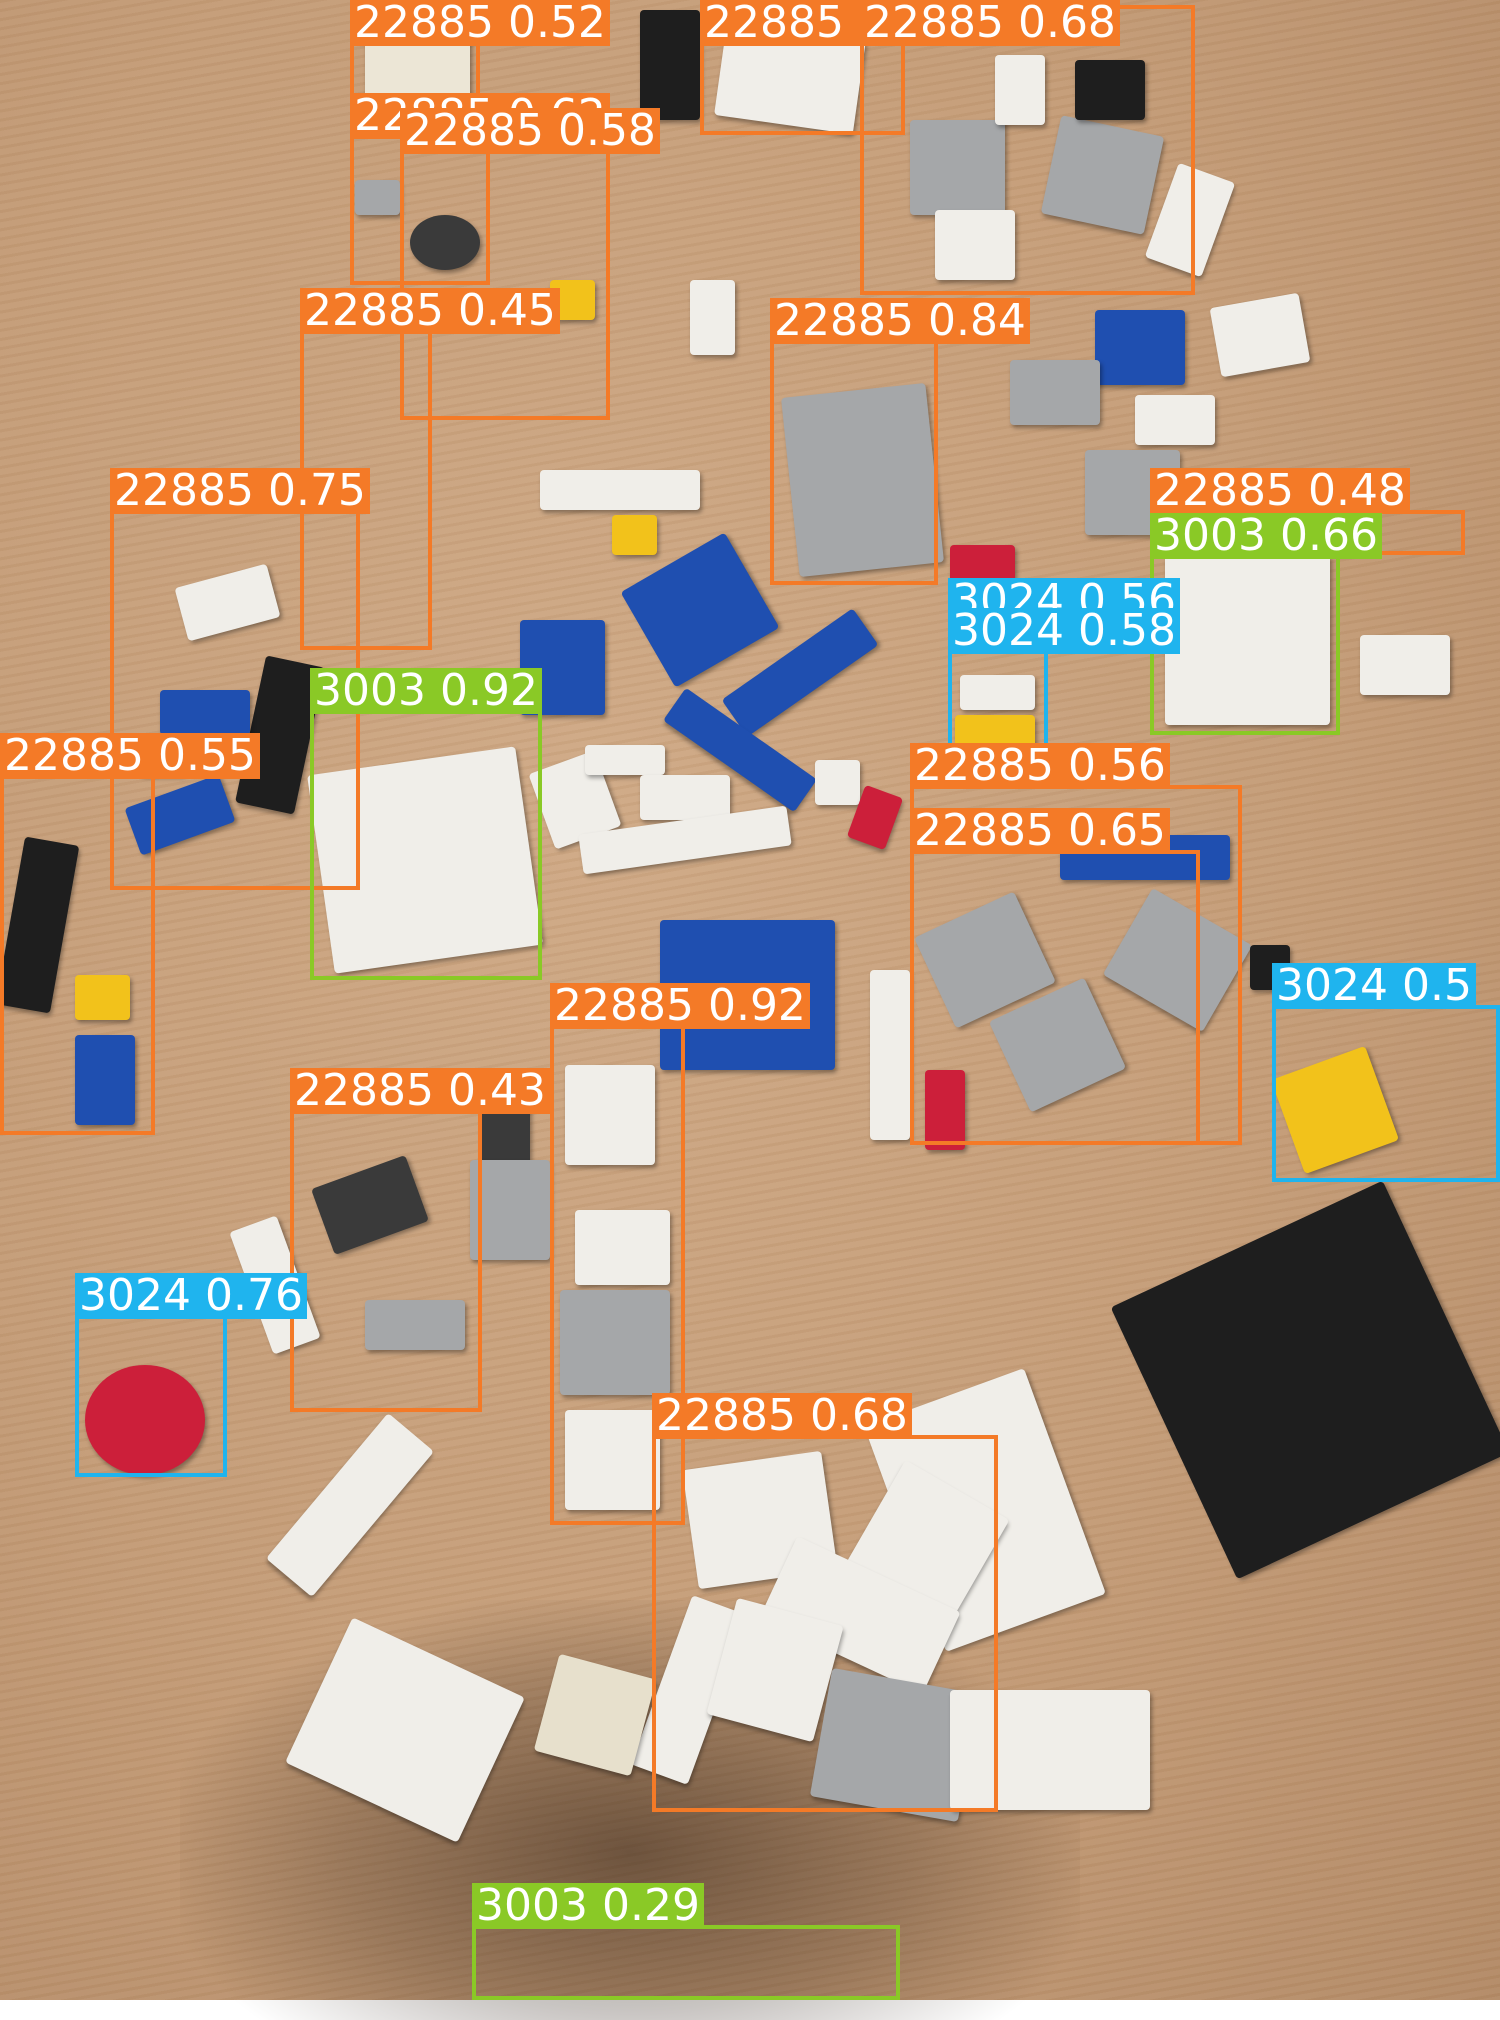 This screenshot has height=2020, width=1500. Describe the element at coordinates (191, 1296) in the screenshot. I see `detection-label: 3024 0.76` at that location.